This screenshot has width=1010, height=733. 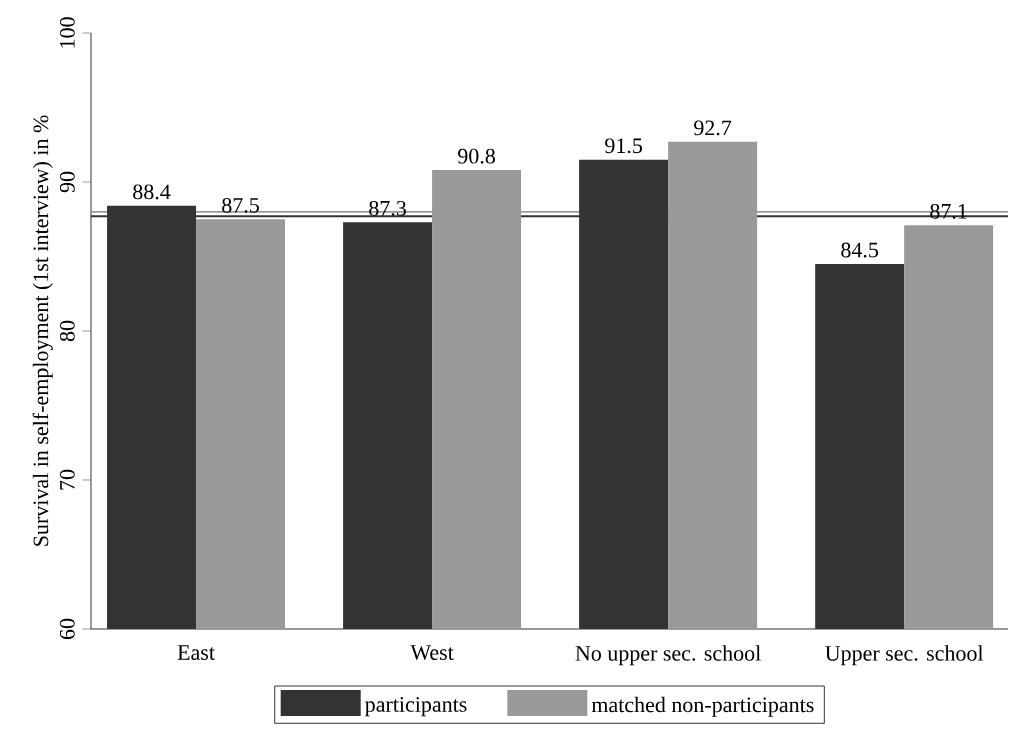 I want to click on data-label: 91.5, so click(x=624, y=146).